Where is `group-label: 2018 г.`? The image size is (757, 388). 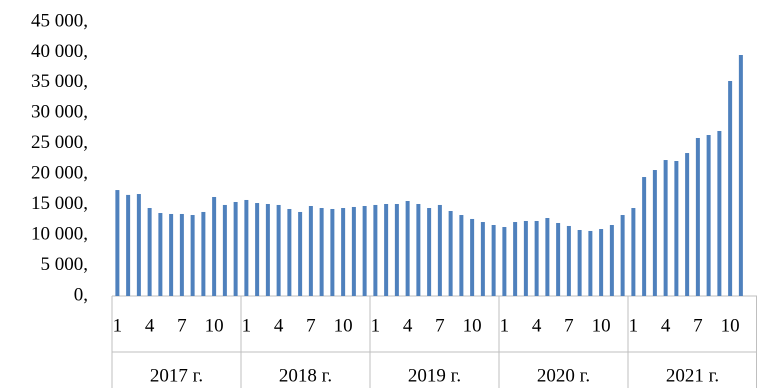
group-label: 2018 г. is located at coordinates (305, 375).